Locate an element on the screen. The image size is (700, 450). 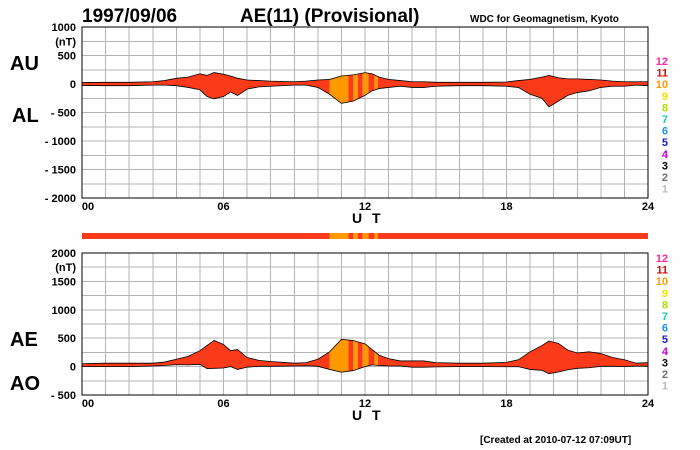
created-timestamp: [Created at 2010-07-12 07:09UT] is located at coordinates (555, 440).